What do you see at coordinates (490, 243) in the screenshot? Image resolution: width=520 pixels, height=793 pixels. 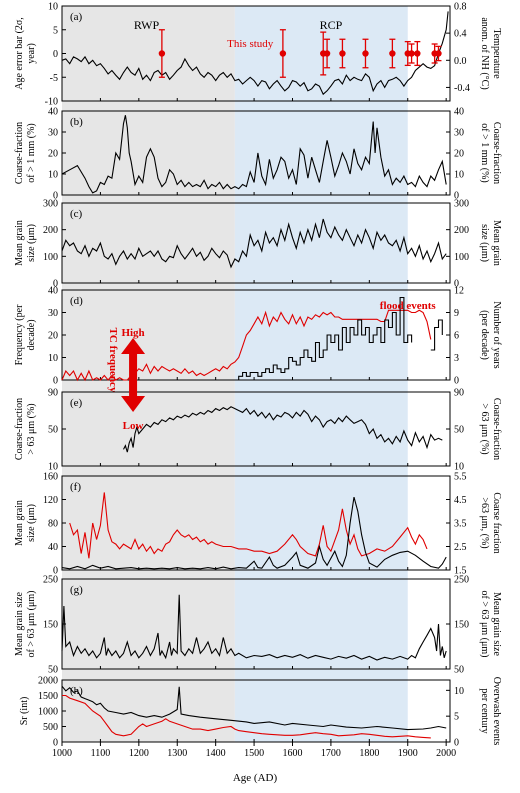 I see `right-axis-label: Mean grainsize (μm)` at bounding box center [490, 243].